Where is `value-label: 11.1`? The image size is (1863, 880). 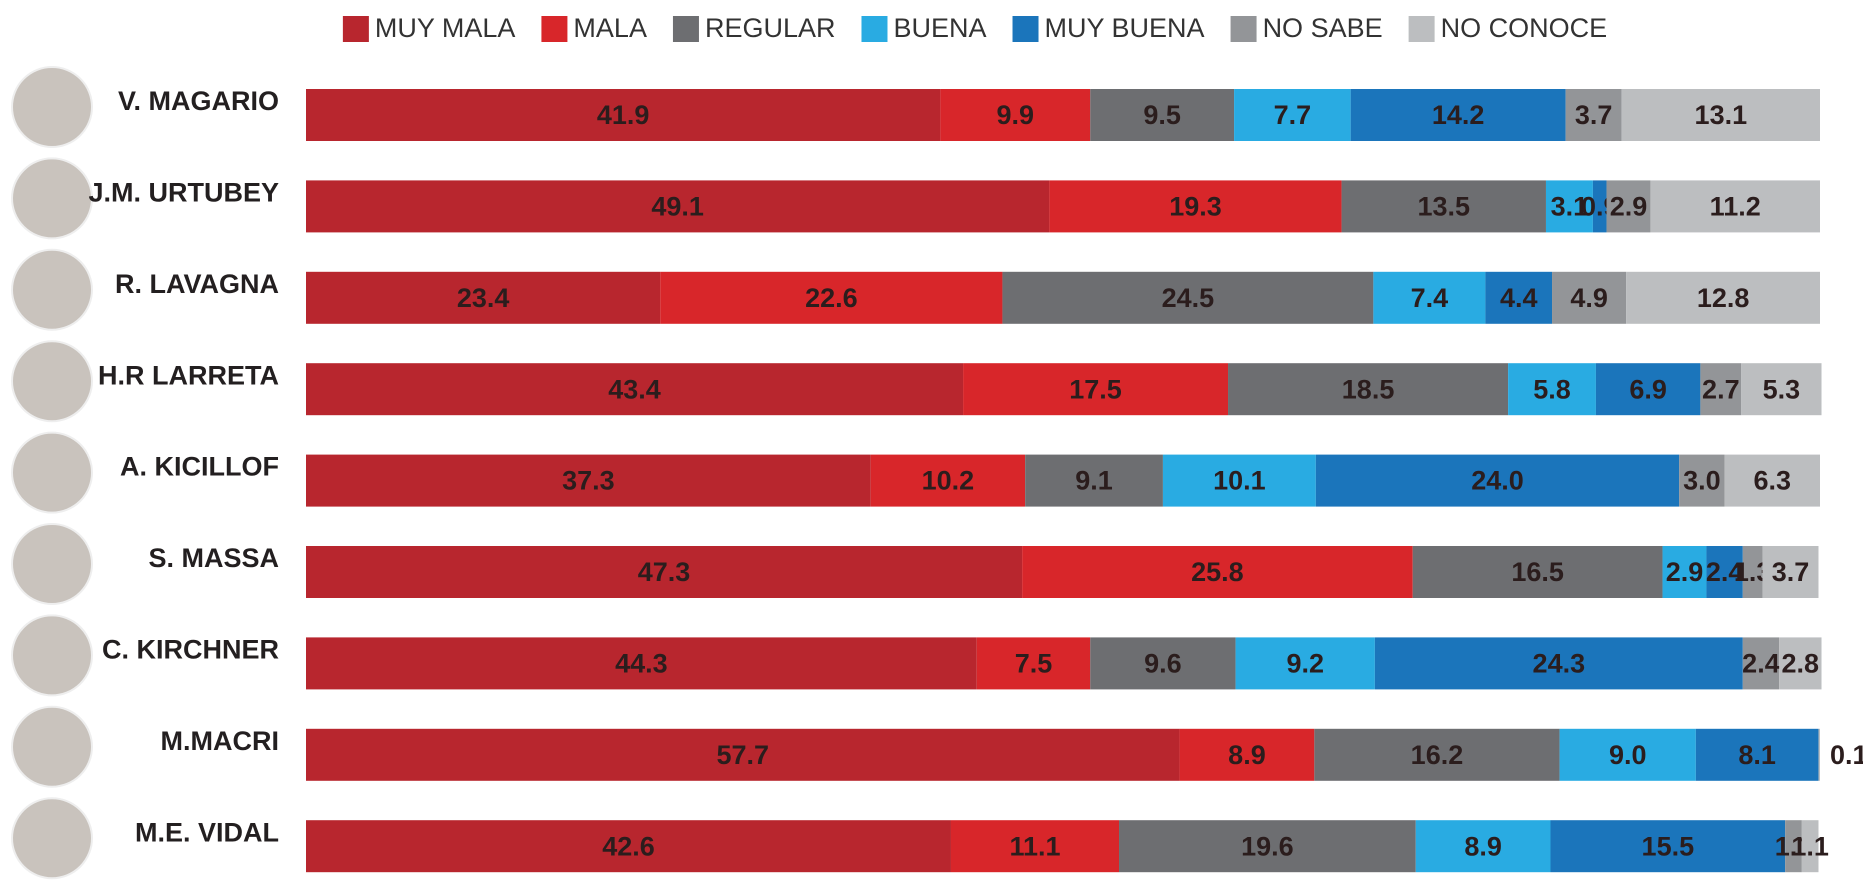 value-label: 11.1 is located at coordinates (1034, 846).